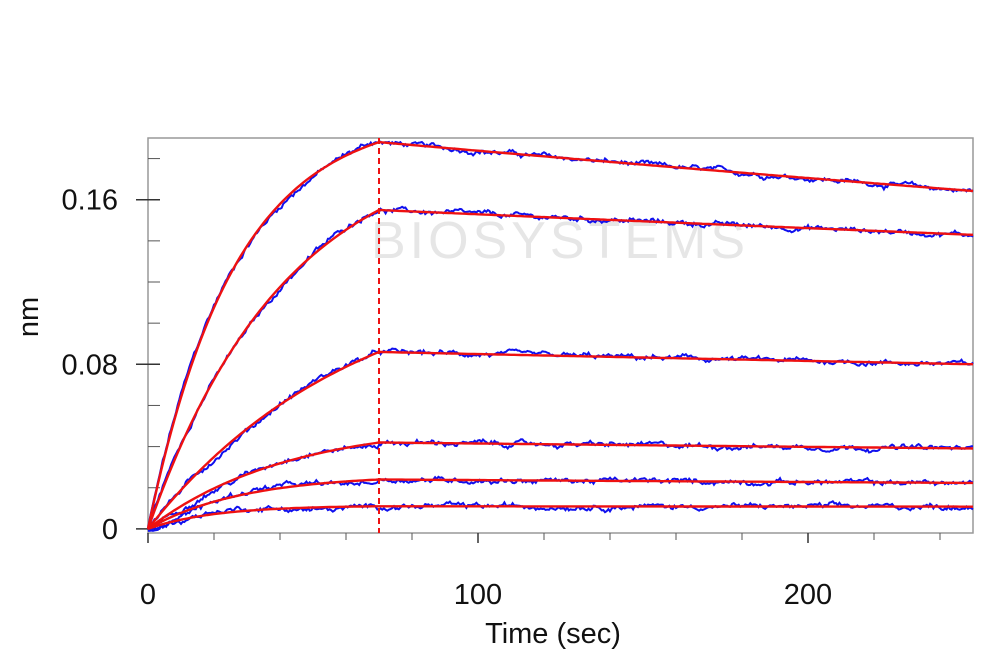 The width and height of the screenshot is (1000, 670). I want to click on watermark-text: BIOSYSTEMS, so click(560, 241).